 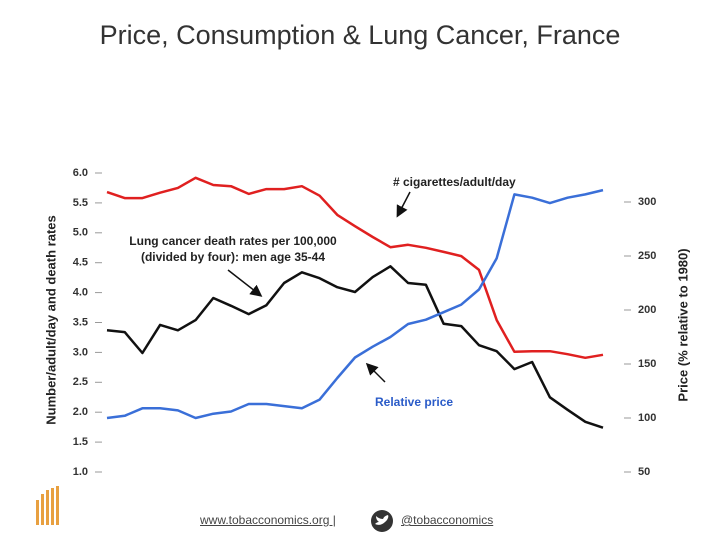 I want to click on y-tick-label: 5.0, so click(x=80, y=233).